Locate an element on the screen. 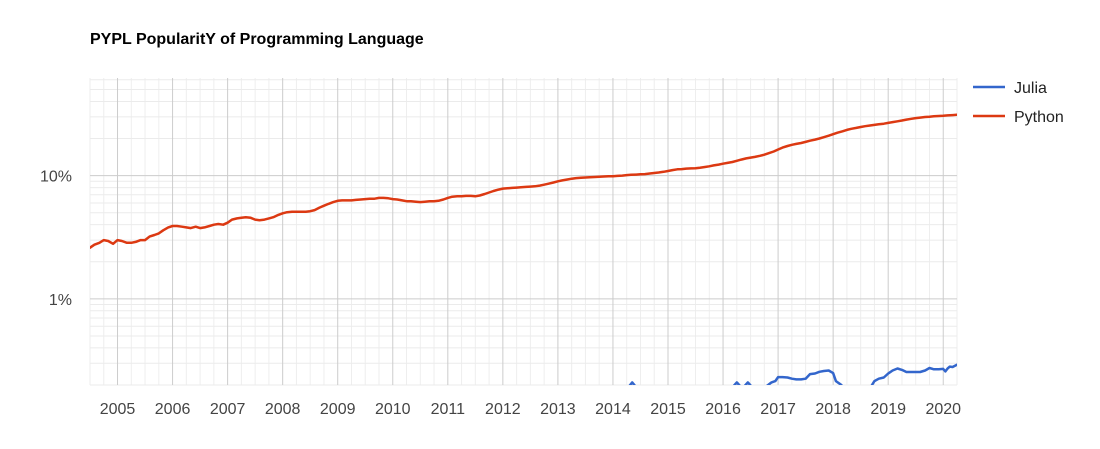 This screenshot has height=449, width=1100. y-tick-label: 10% is located at coordinates (56, 177).